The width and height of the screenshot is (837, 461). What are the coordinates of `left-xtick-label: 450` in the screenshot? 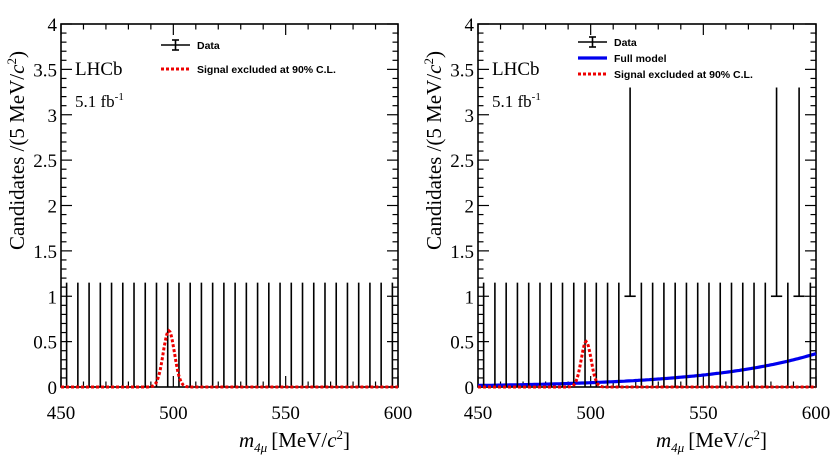 It's located at (61, 413).